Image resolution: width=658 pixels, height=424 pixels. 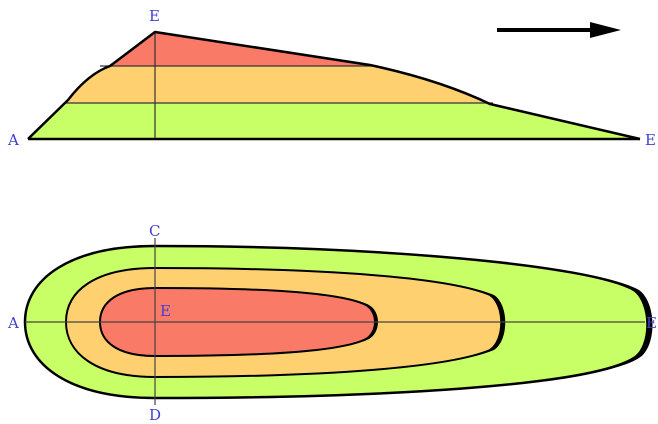 I want to click on profile-label-summit: E, so click(x=154, y=16).